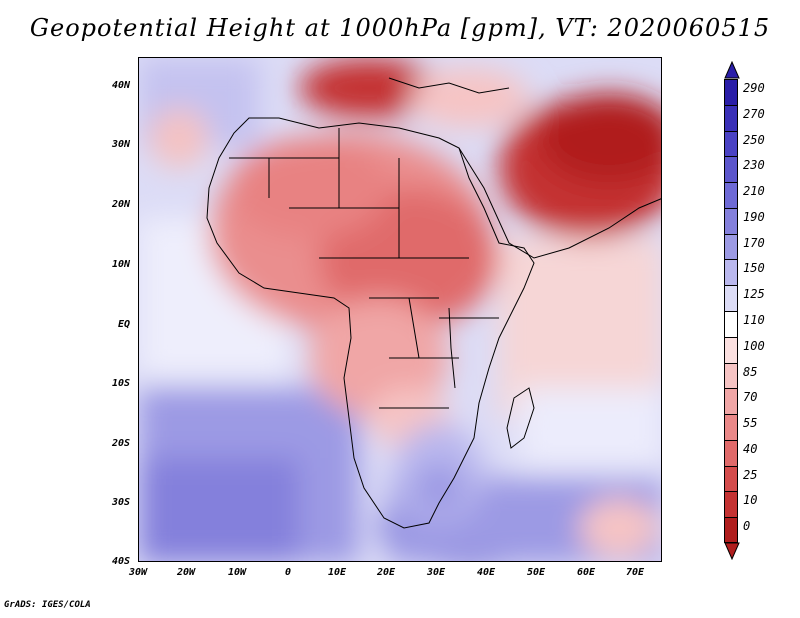 The image size is (800, 618). Describe the element at coordinates (750, 397) in the screenshot. I see `colorbar-level-label: 70` at that location.